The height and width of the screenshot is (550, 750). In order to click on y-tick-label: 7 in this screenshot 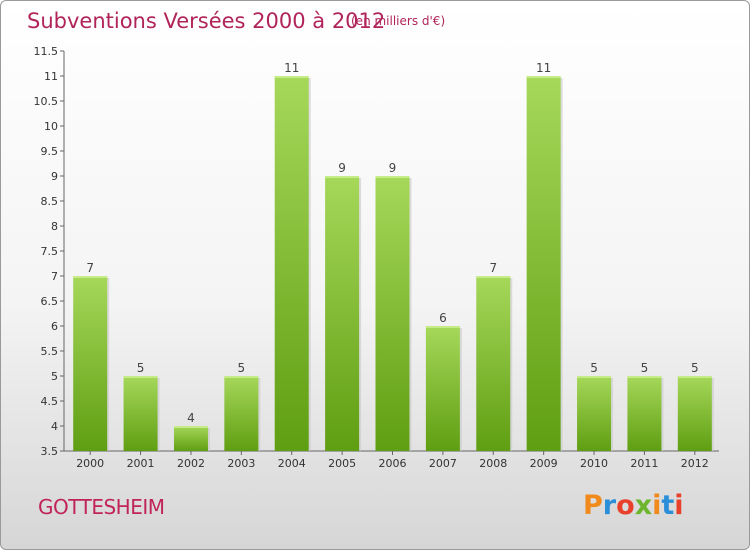, I will do `click(54, 276)`.